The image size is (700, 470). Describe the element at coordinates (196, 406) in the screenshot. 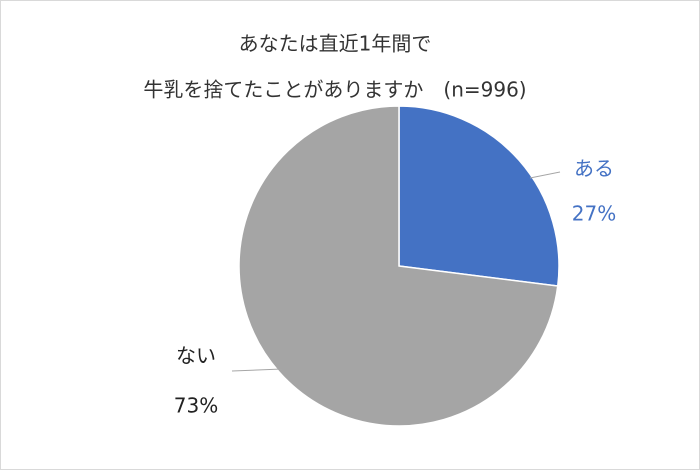

I see `value-label: 73%` at that location.